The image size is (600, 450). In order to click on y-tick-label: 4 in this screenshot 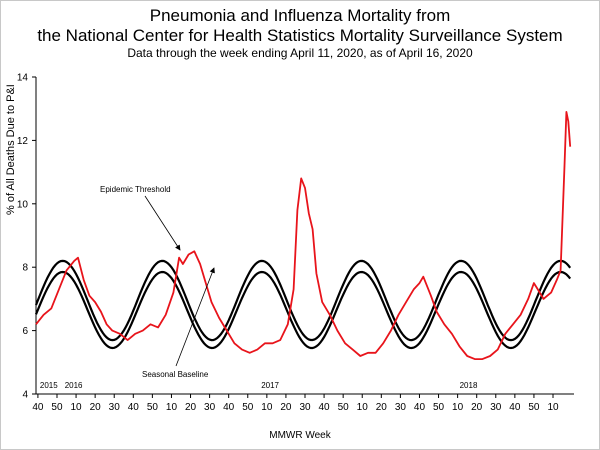, I will do `click(25, 395)`.